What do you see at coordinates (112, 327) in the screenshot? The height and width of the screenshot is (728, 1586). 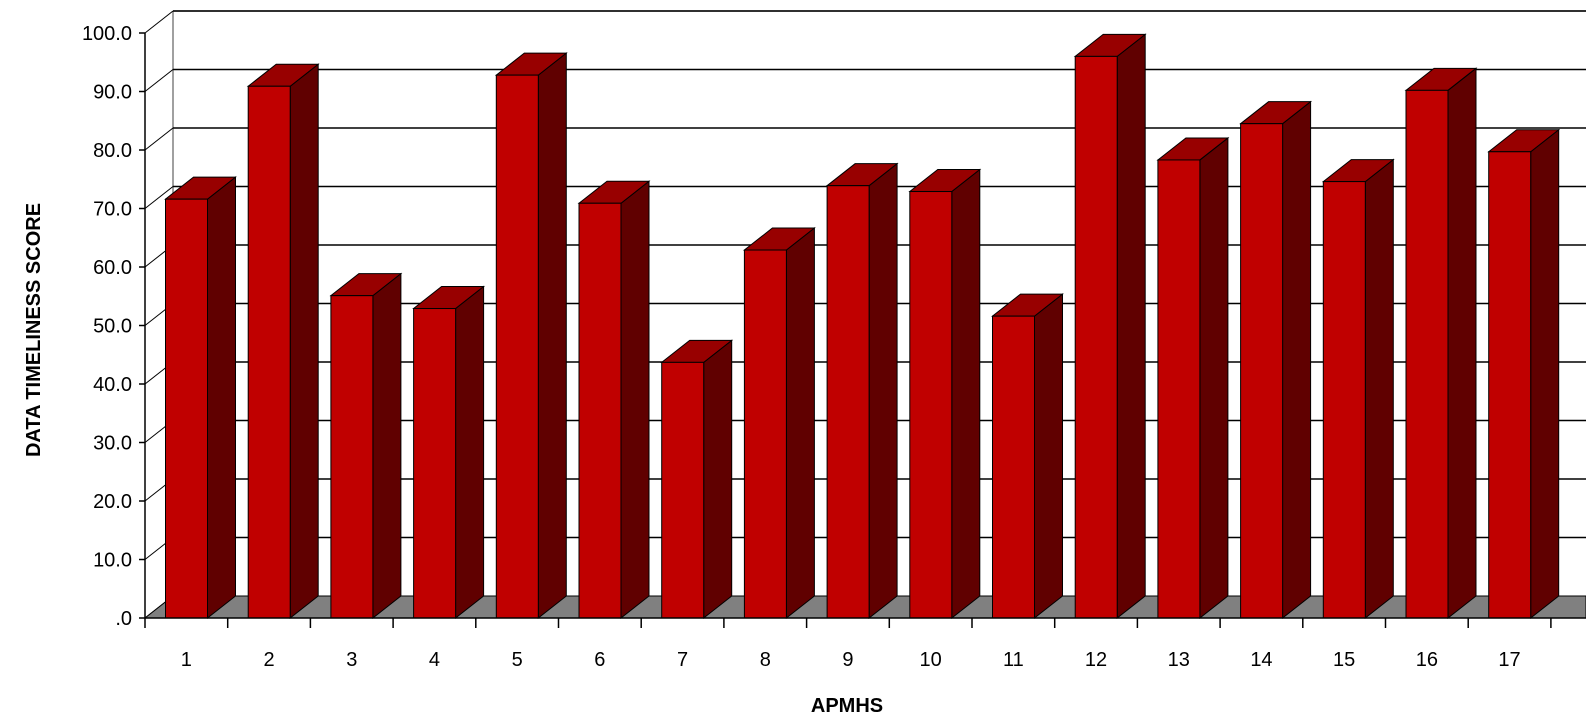 I see `y-tick-label: 50.0` at bounding box center [112, 327].